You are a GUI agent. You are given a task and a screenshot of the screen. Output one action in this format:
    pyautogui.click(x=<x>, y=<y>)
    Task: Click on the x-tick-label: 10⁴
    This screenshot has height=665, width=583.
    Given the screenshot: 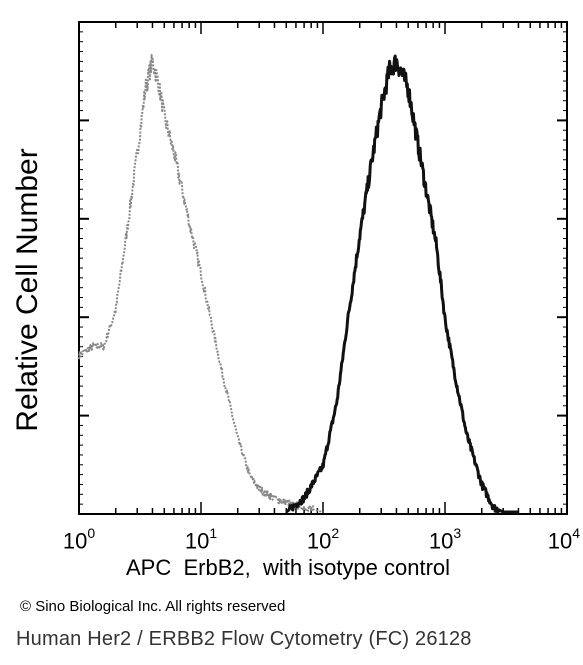 What is the action you would take?
    pyautogui.click(x=563, y=539)
    